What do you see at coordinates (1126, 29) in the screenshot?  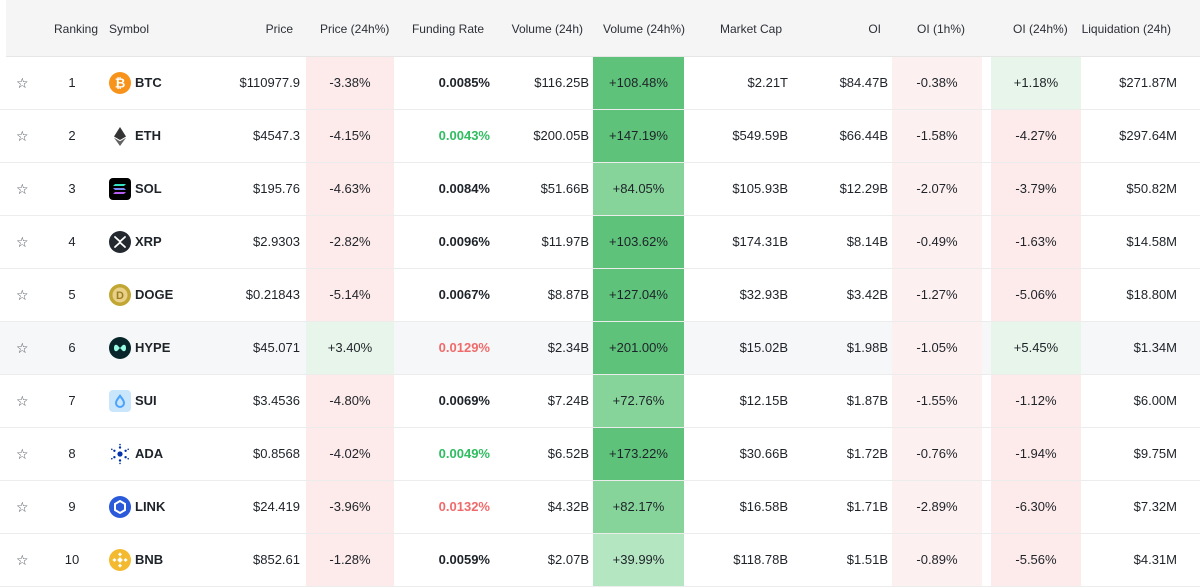 I see `header-liquidation-24h: Liquidation (24h)` at bounding box center [1126, 29].